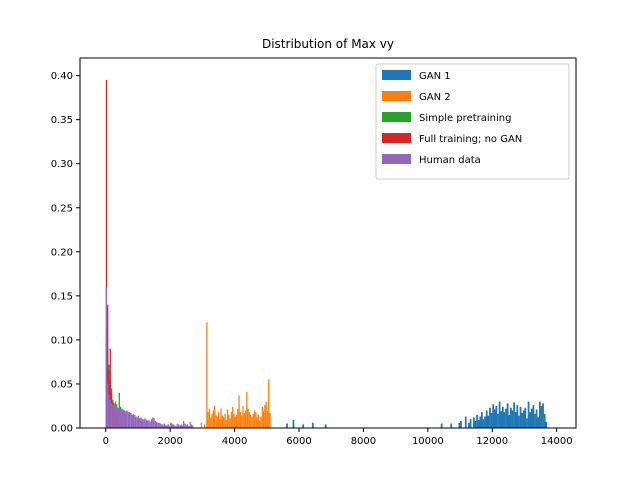  Describe the element at coordinates (62, 208) in the screenshot. I see `y-tick-label: 0.25` at that location.